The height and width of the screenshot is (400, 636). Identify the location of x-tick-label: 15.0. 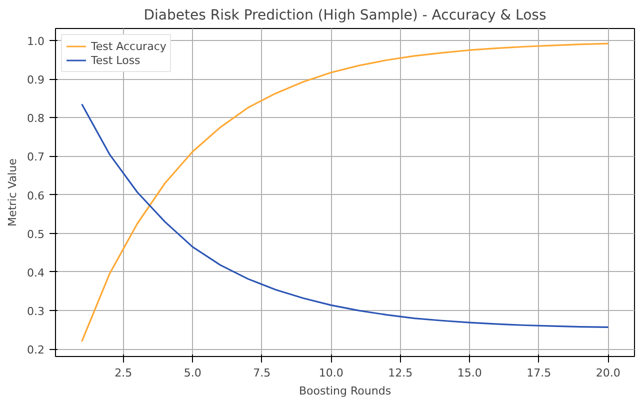
(469, 373).